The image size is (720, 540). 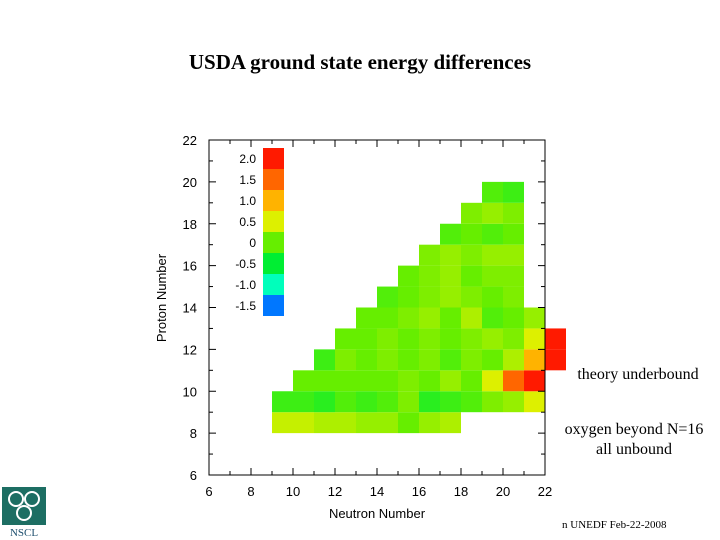 I want to click on legend-label: -1.0, so click(x=245, y=285).